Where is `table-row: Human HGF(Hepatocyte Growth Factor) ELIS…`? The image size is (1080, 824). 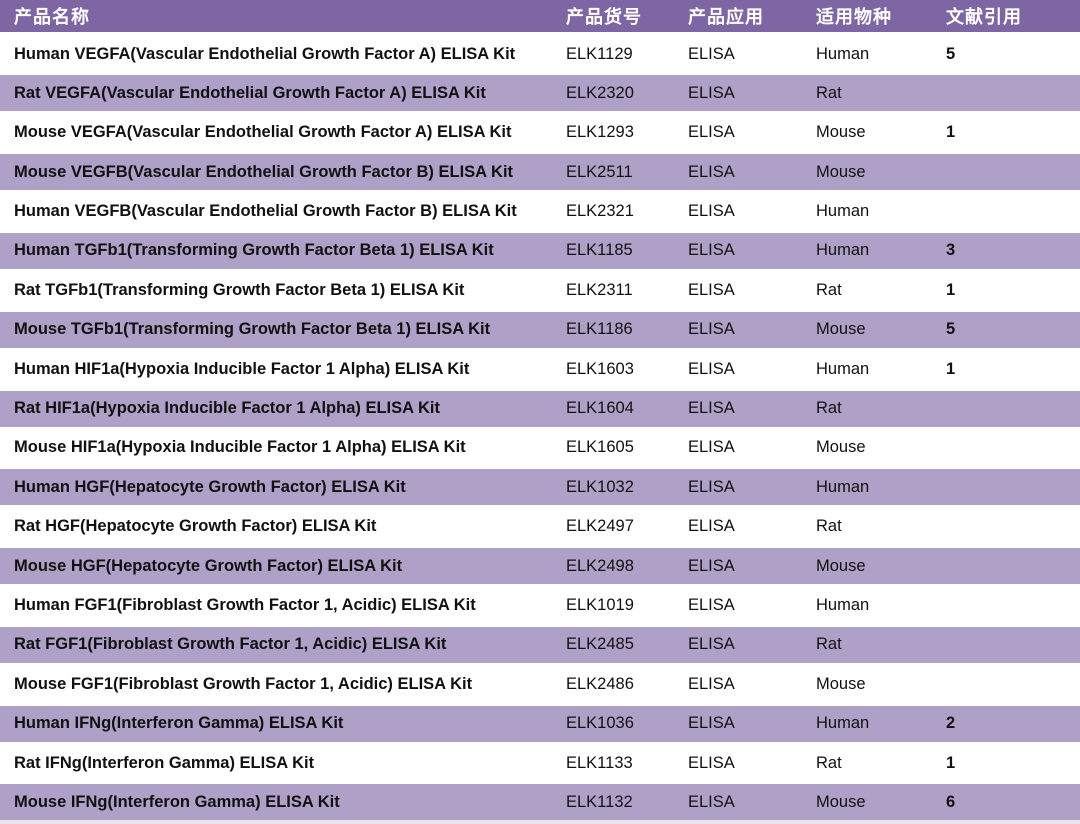 table-row: Human HGF(Hepatocyte Growth Factor) ELIS… is located at coordinates (540, 487).